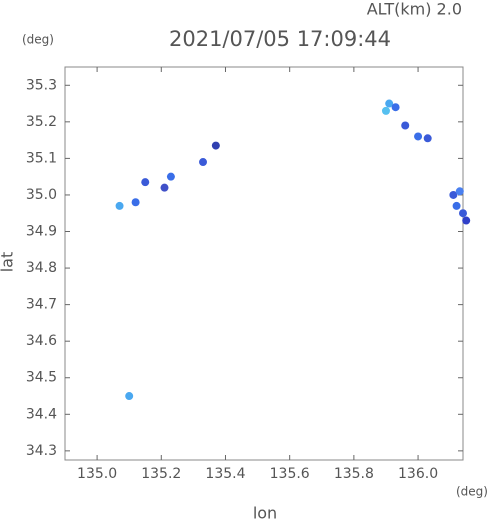  Describe the element at coordinates (280, 39) in the screenshot. I see `chart-title: 2021/07/05 17:09:44` at that location.